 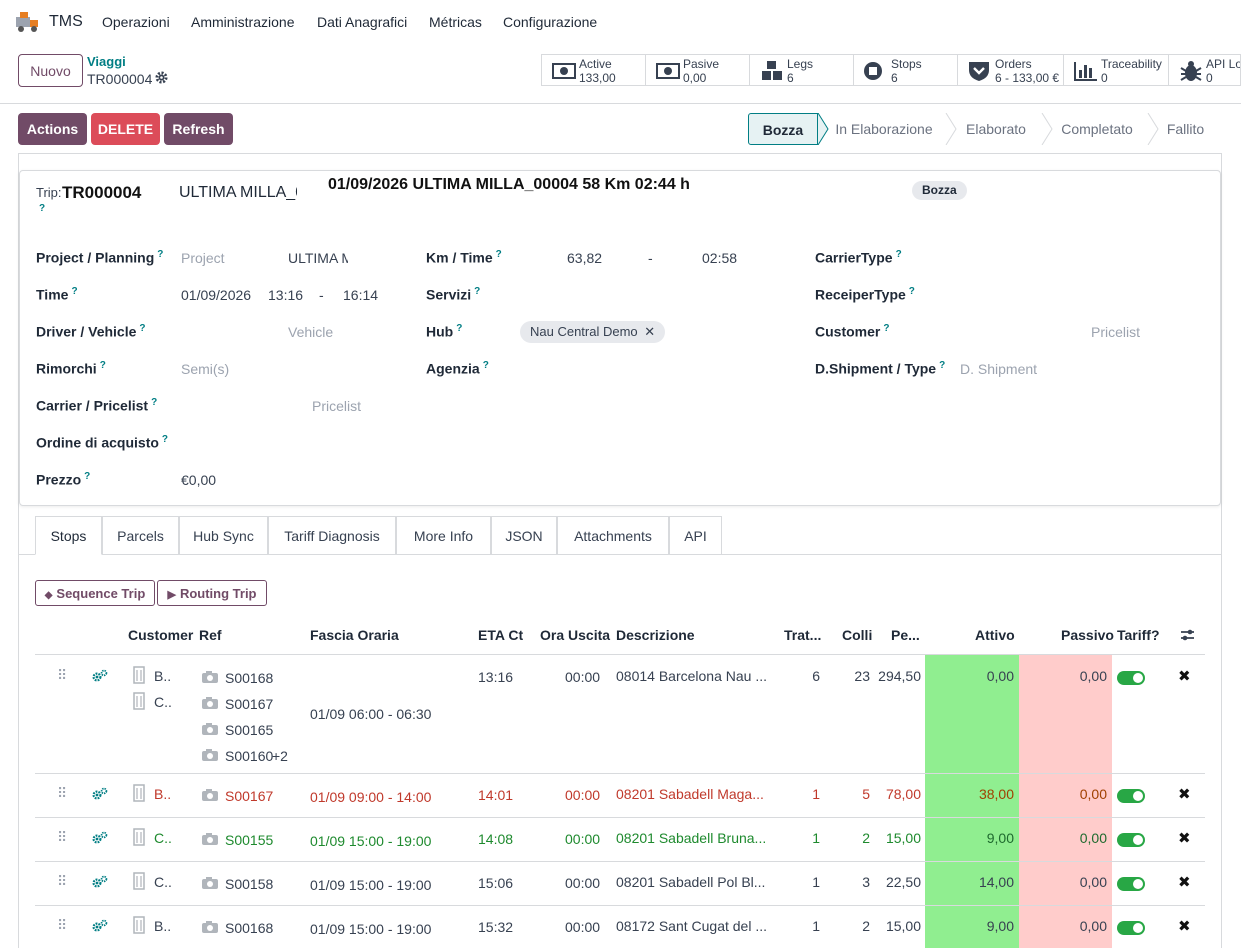 What do you see at coordinates (66, 21) in the screenshot?
I see `app-name: TMS` at bounding box center [66, 21].